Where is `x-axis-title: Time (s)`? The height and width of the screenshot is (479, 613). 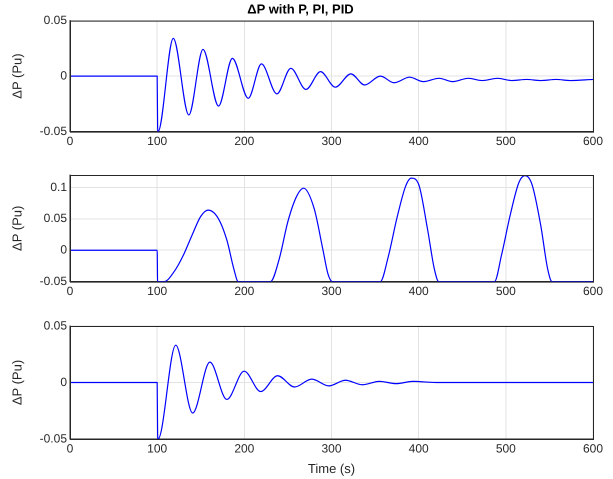 x-axis-title: Time (s) is located at coordinates (332, 468).